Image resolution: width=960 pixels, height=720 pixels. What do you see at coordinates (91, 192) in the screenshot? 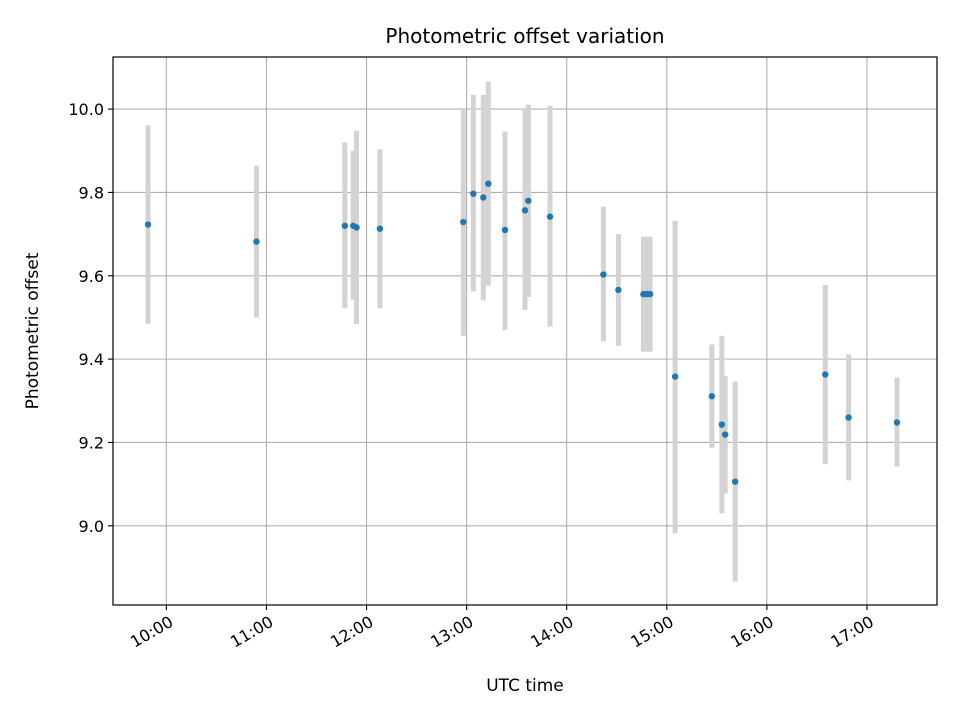
I see `y-tick-label: 9.8` at bounding box center [91, 192].